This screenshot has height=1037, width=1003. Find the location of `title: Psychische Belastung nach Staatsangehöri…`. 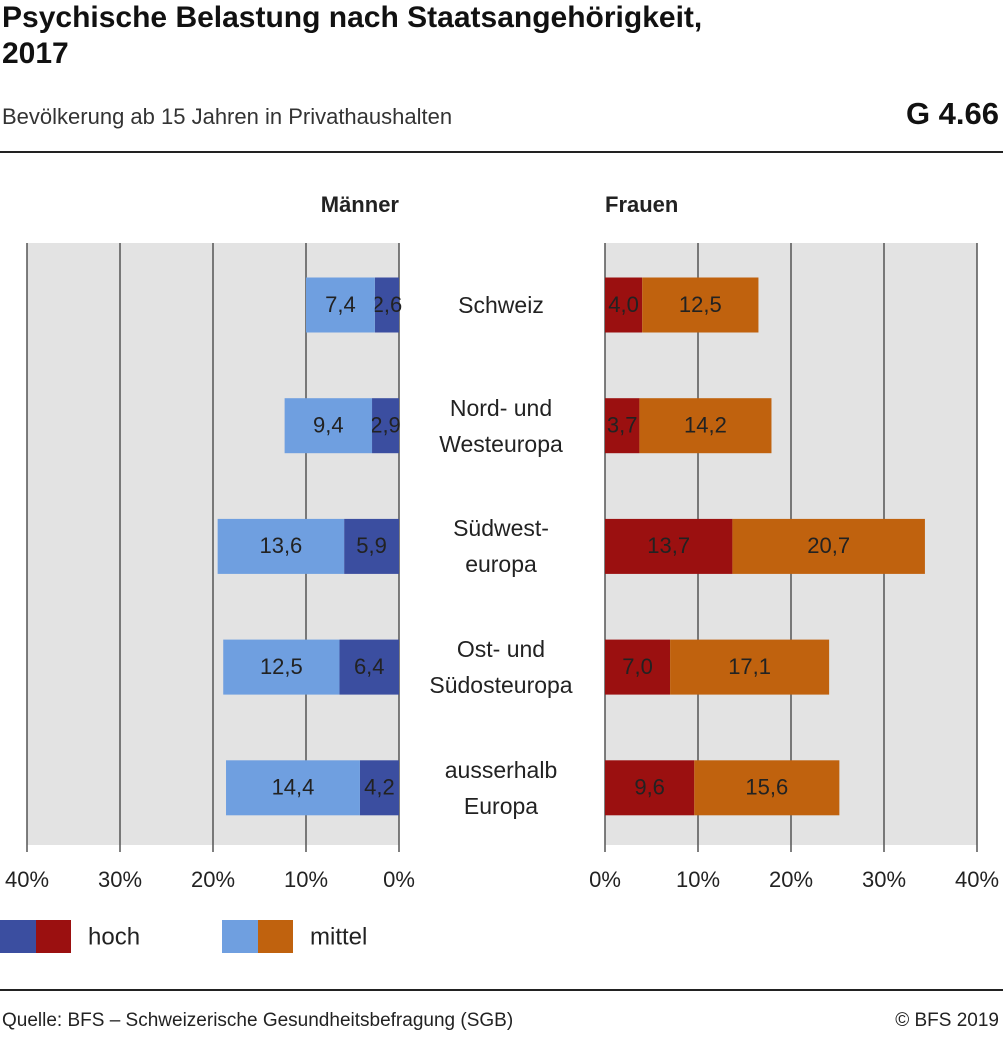

title: Psychische Belastung nach Staatsangehöri… is located at coordinates (352, 35).